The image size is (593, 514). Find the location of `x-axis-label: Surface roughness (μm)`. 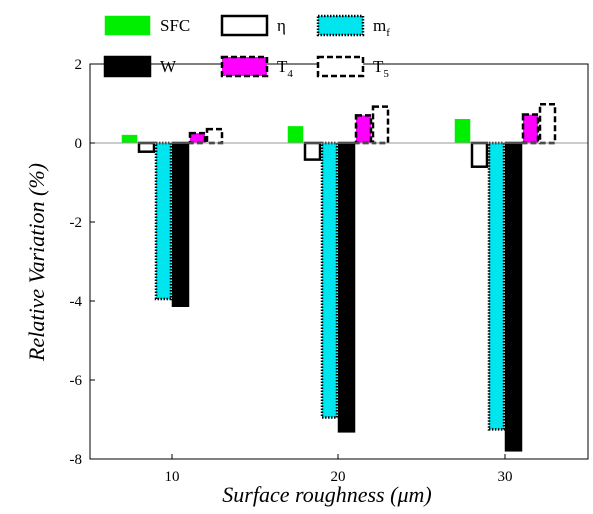

x-axis-label: Surface roughness (μm) is located at coordinates (326, 494).